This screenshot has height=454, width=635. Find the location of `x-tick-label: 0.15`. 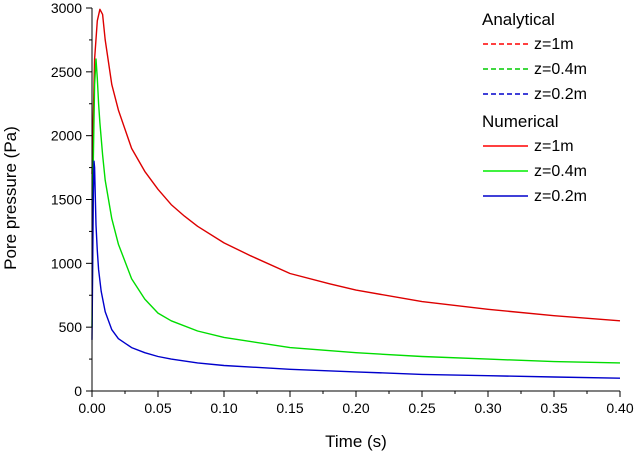

x-tick-label: 0.15 is located at coordinates (289, 408).